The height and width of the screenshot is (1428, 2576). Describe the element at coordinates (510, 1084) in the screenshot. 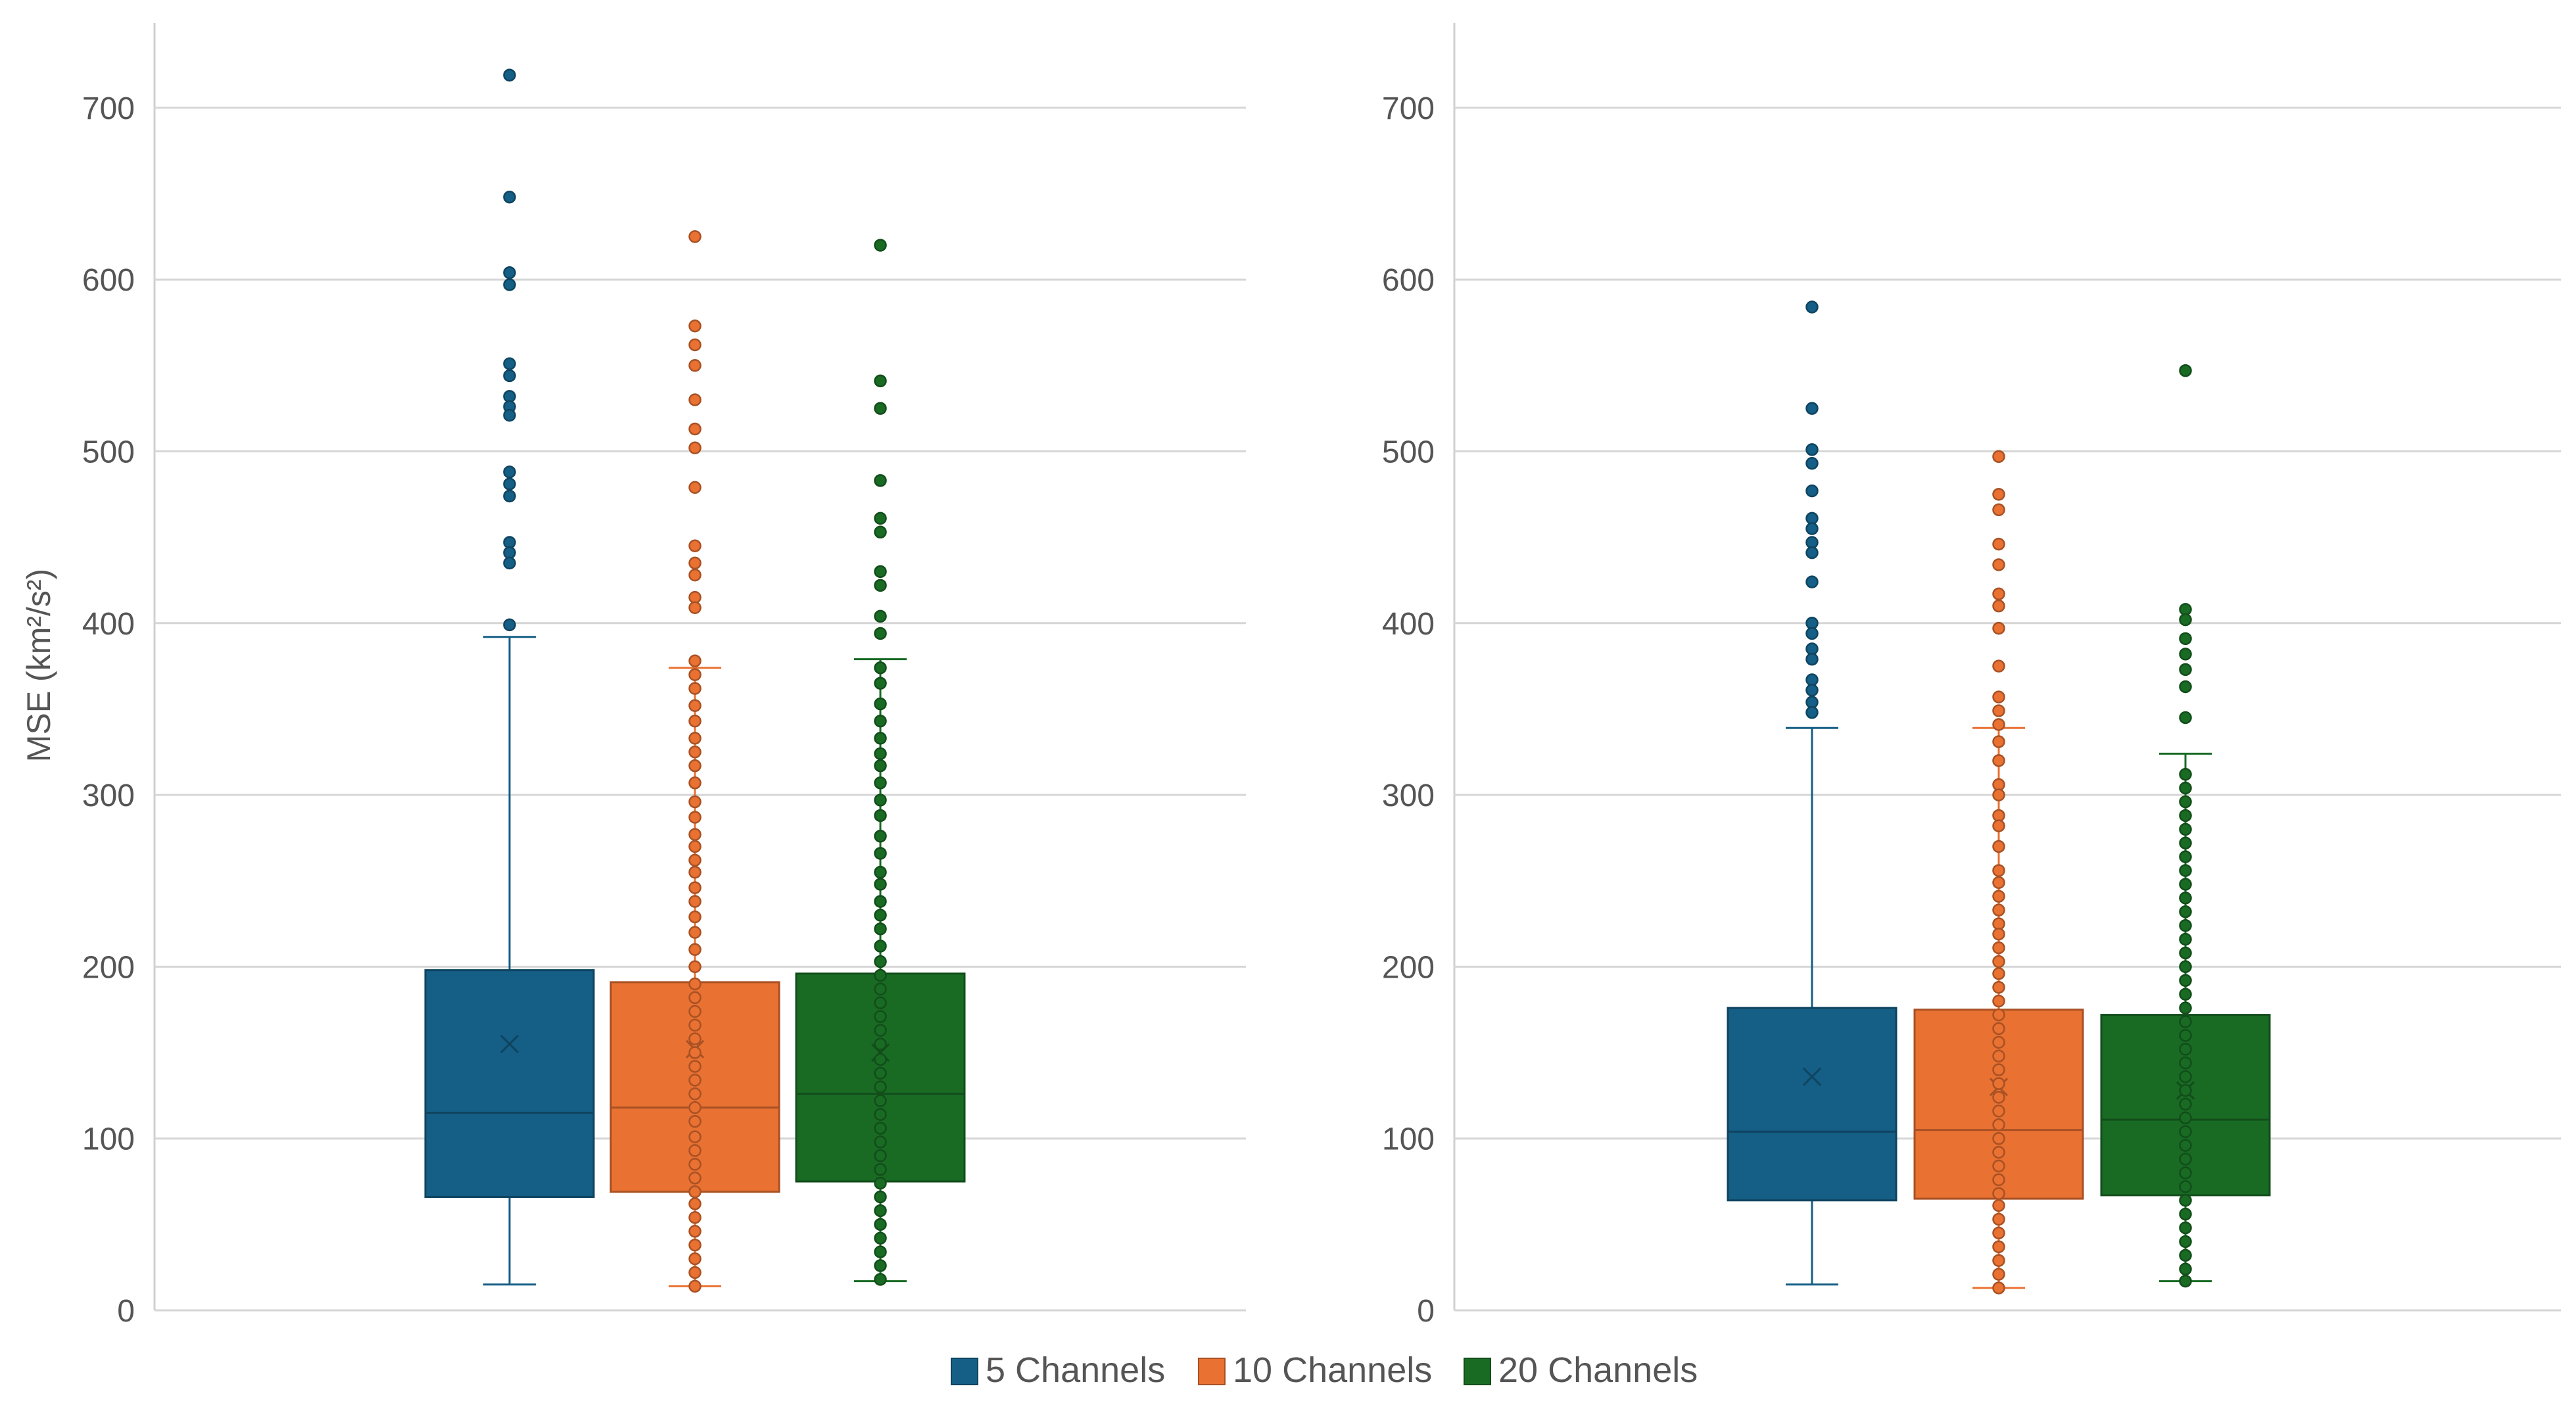

I see `iqr-box` at that location.